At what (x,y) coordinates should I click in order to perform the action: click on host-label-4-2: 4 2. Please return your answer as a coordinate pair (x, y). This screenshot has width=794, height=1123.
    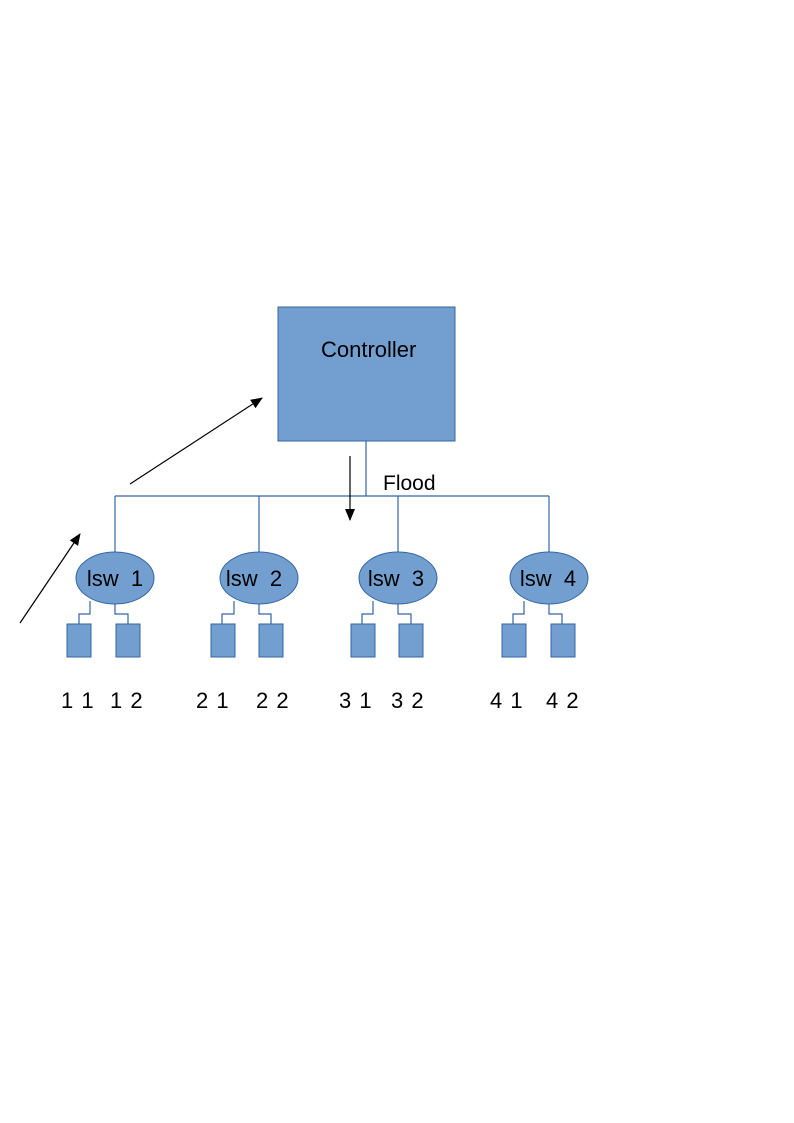
    Looking at the image, I should click on (563, 700).